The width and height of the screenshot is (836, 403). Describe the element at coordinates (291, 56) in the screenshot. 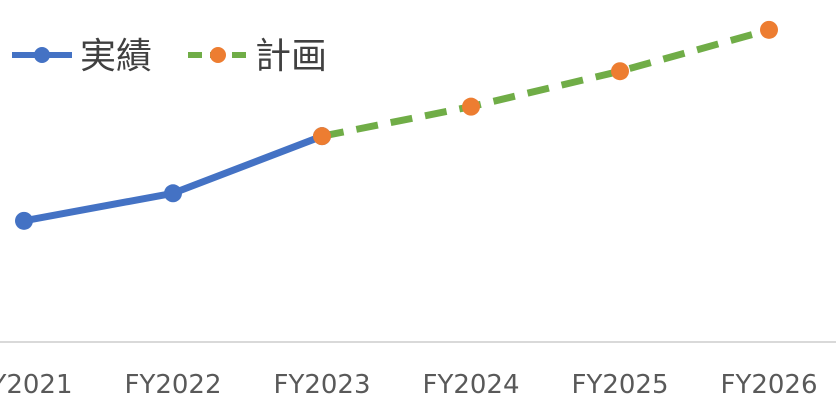

I see `legend-plan-label: 計画` at that location.